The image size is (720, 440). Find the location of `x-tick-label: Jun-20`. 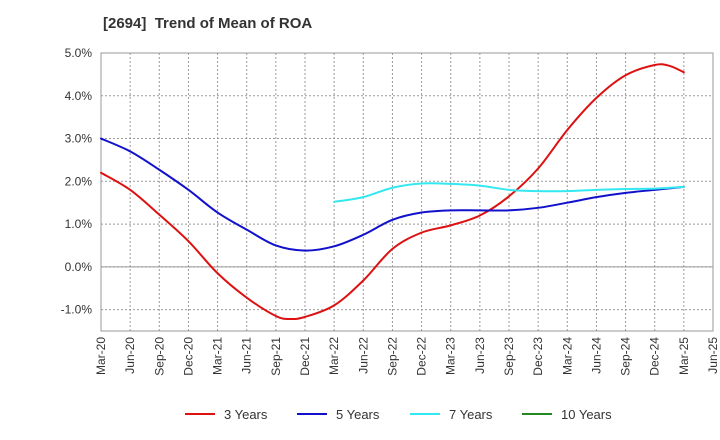

x-tick-label: Jun-20 is located at coordinates (130, 355).